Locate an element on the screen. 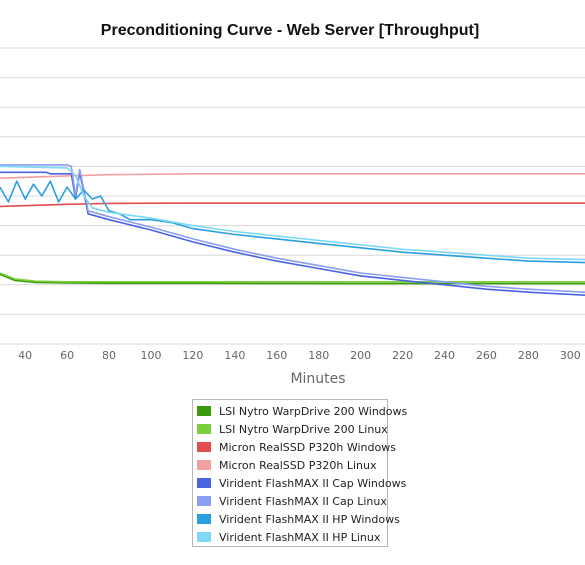  x-tick-labels: 40 60 80 100 120 140 160 180 200 220 240 260 280 300 is located at coordinates (299, 355).